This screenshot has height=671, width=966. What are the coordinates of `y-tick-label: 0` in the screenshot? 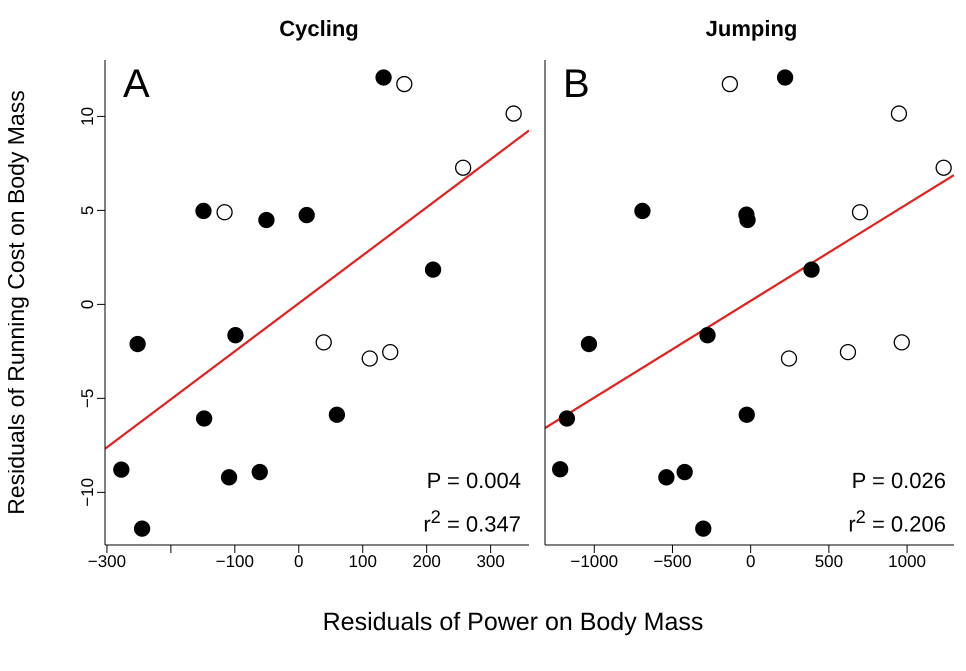 It's located at (88, 305).